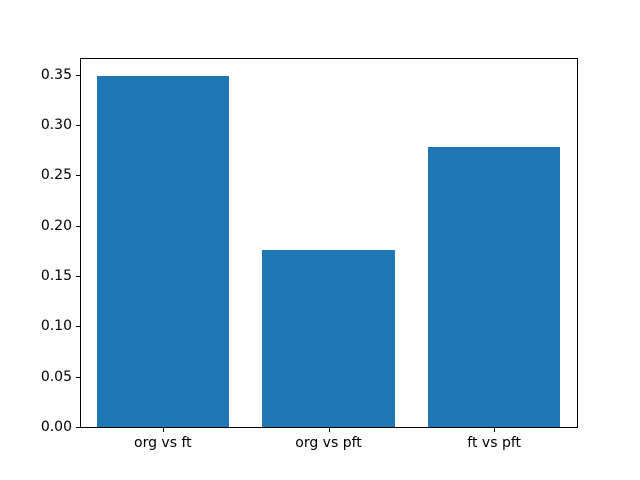 Image resolution: width=640 pixels, height=480 pixels. What do you see at coordinates (494, 287) in the screenshot?
I see `bar-ft-vs-pft` at bounding box center [494, 287].